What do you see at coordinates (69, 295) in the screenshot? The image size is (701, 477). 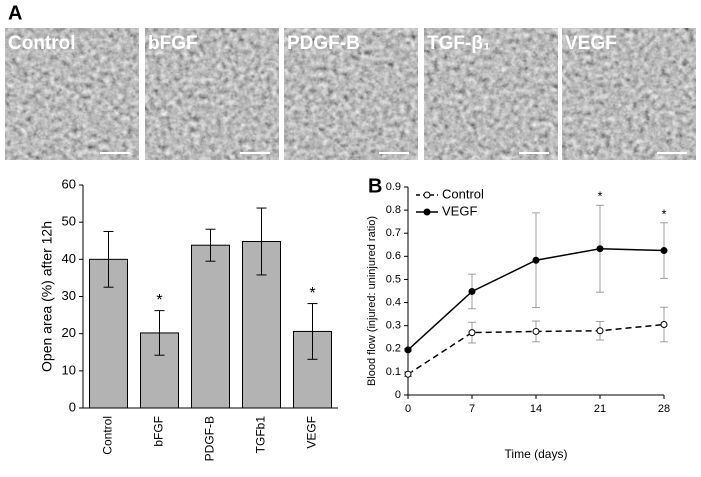 I see `y-tick-label: 30` at bounding box center [69, 295].